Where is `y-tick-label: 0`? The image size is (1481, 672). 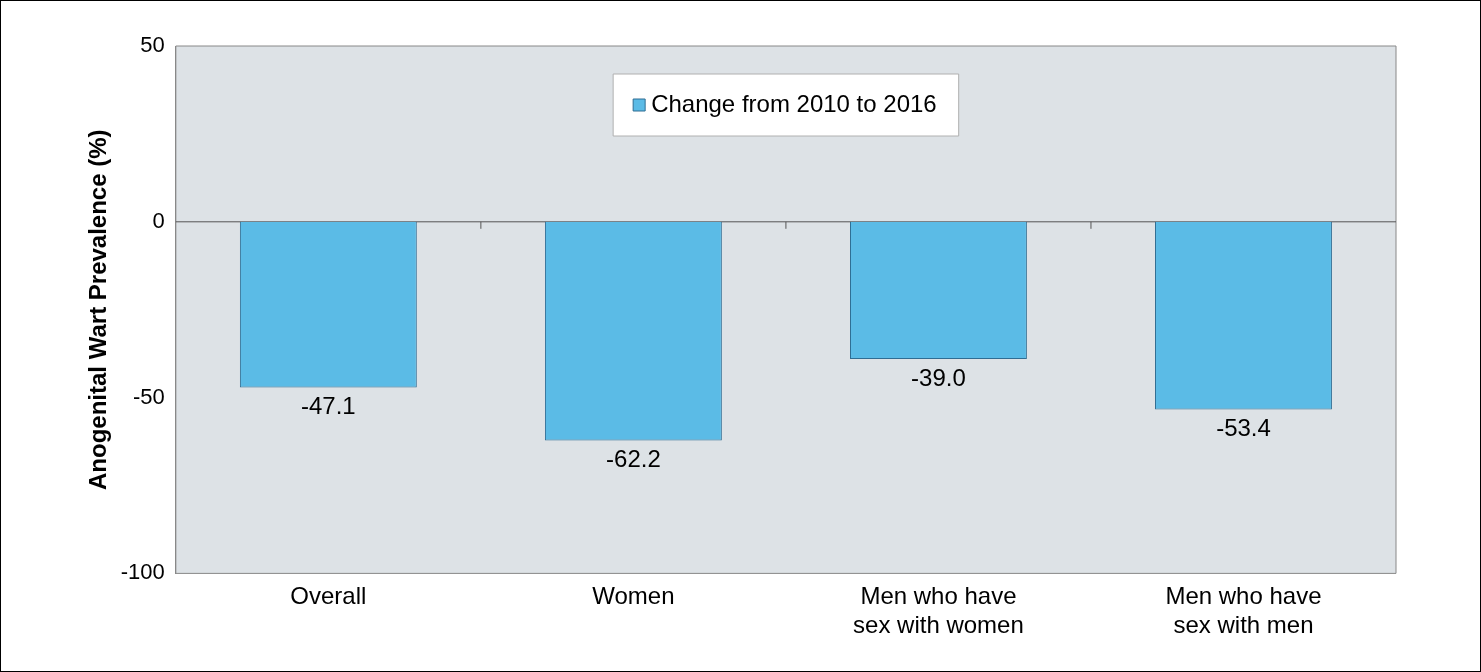
y-tick-label: 0 is located at coordinates (158, 220).